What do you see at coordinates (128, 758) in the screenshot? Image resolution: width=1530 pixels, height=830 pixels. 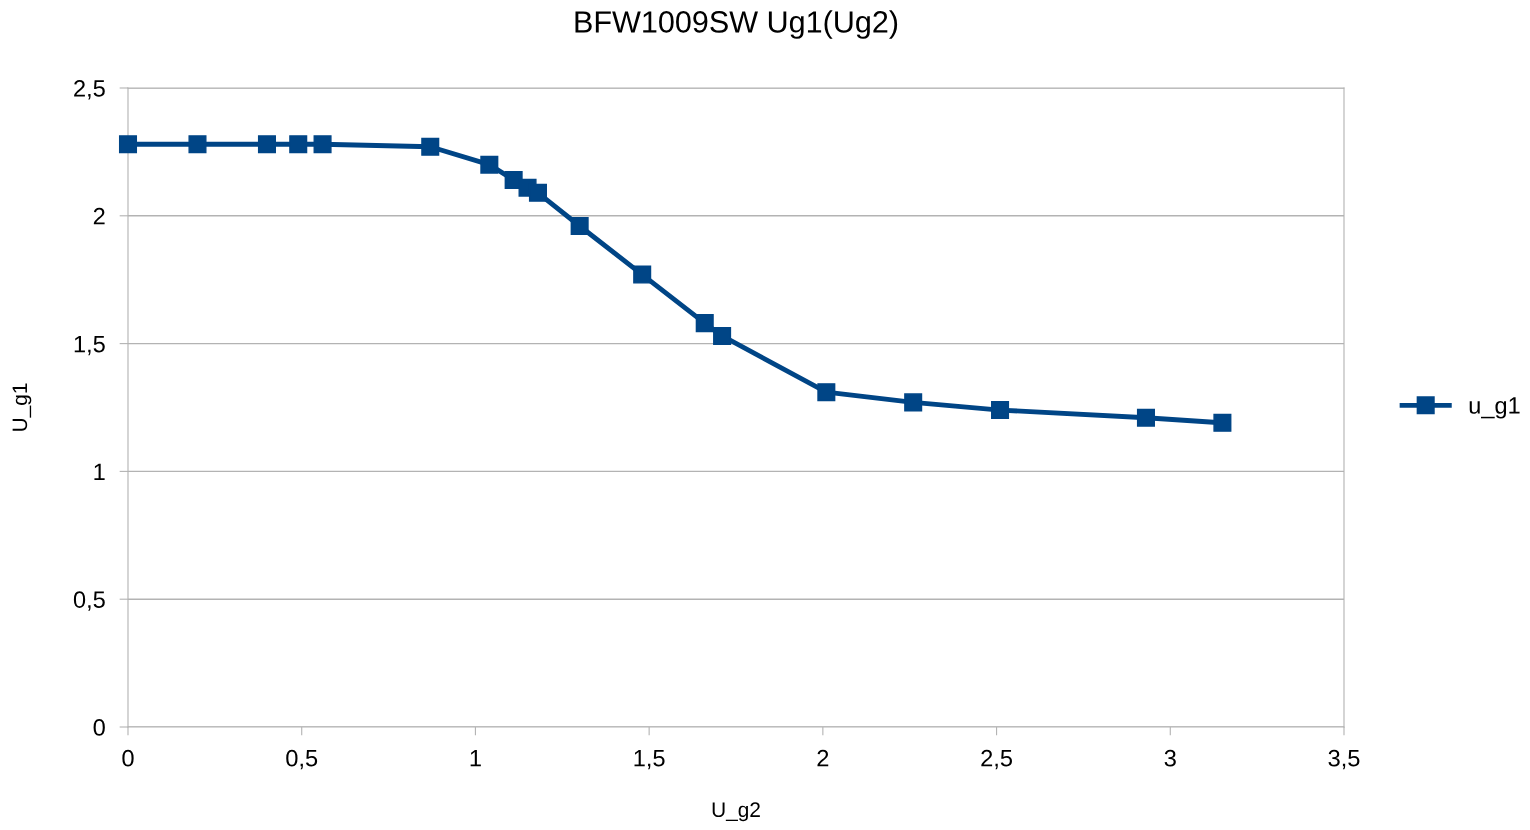 I see `x-tick-label: 0` at bounding box center [128, 758].